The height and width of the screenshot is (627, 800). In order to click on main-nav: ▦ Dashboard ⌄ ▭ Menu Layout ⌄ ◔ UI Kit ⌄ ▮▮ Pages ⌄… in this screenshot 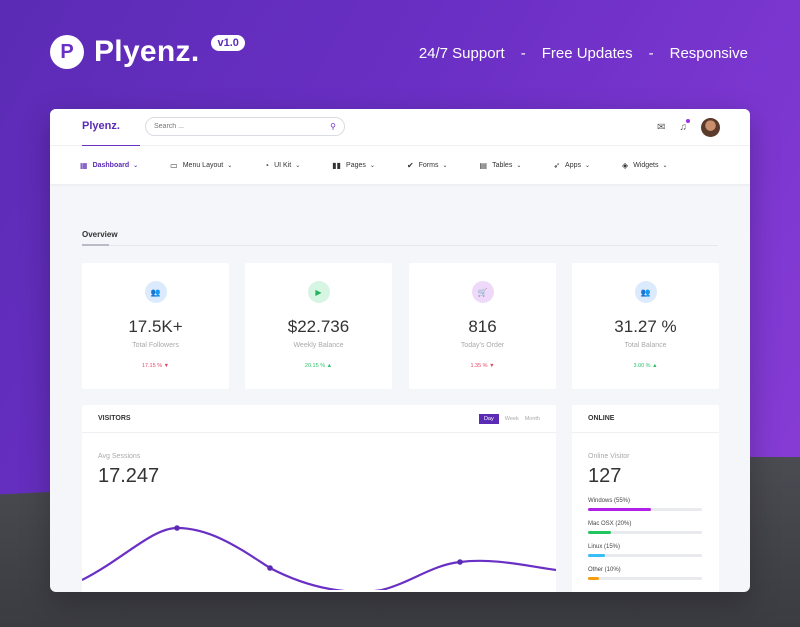, I will do `click(400, 165)`.